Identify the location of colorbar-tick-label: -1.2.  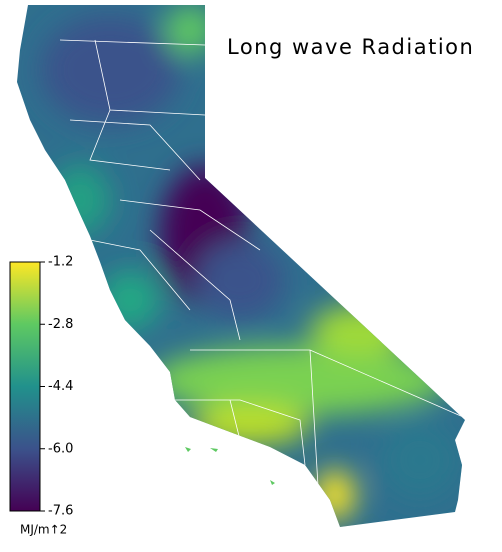
(60, 262).